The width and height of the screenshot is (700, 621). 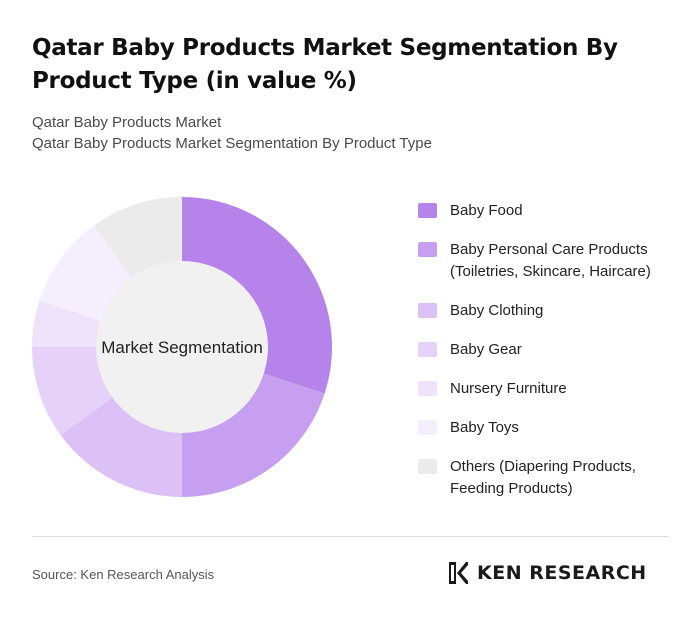 I want to click on source-note: Source: Ken Research Analysis, so click(x=123, y=574).